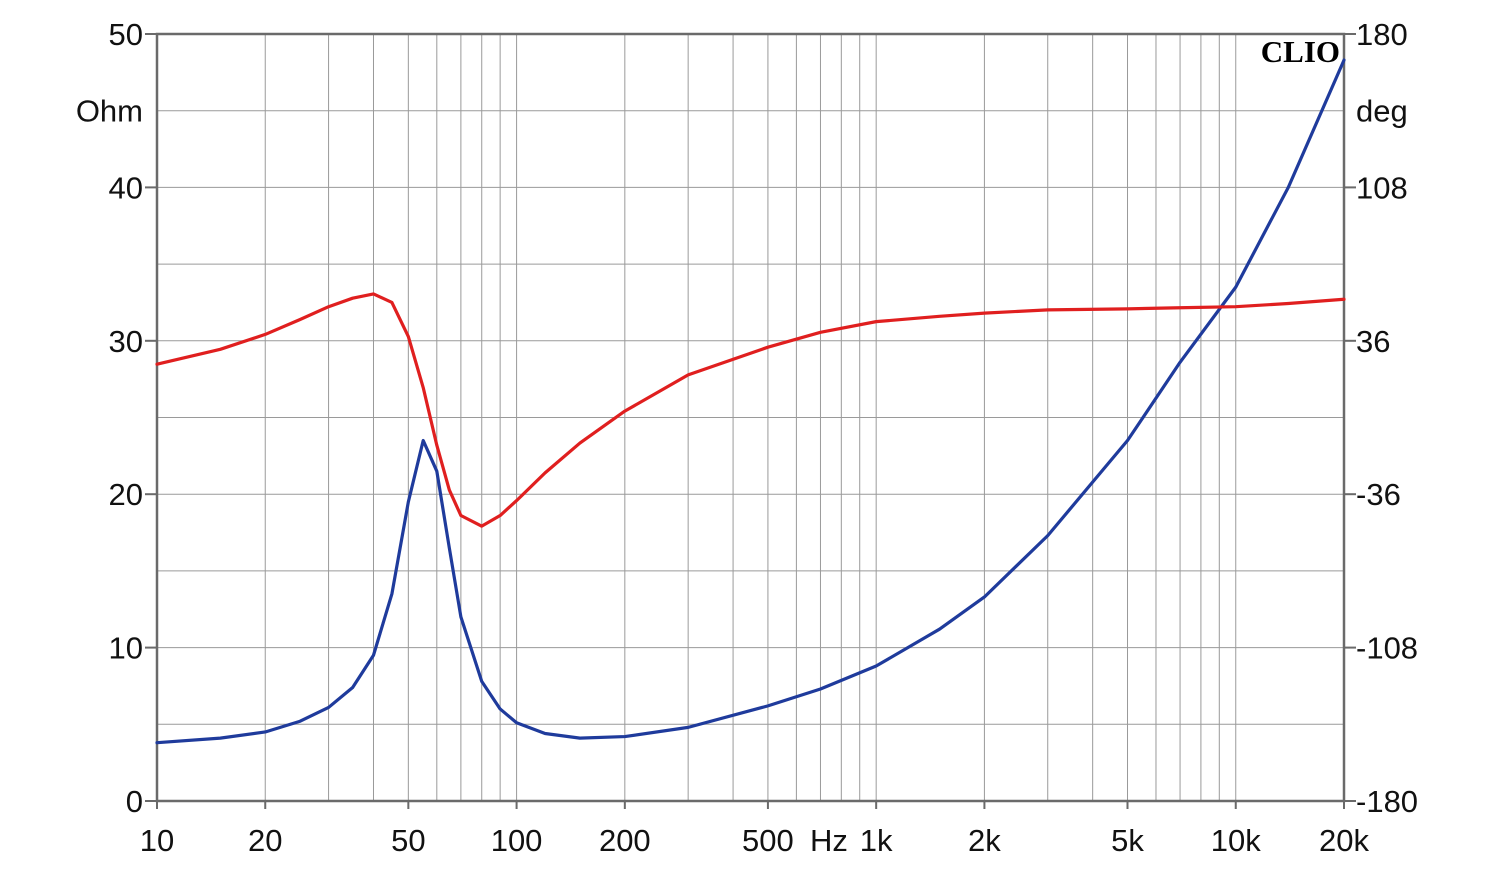 This screenshot has height=875, width=1500. Describe the element at coordinates (157, 840) in the screenshot. I see `x-axis-tick-label: 10` at that location.